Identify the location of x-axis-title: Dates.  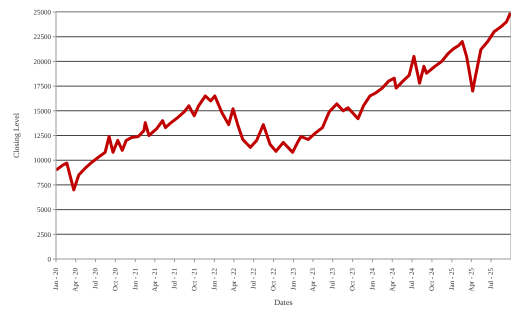
(283, 302).